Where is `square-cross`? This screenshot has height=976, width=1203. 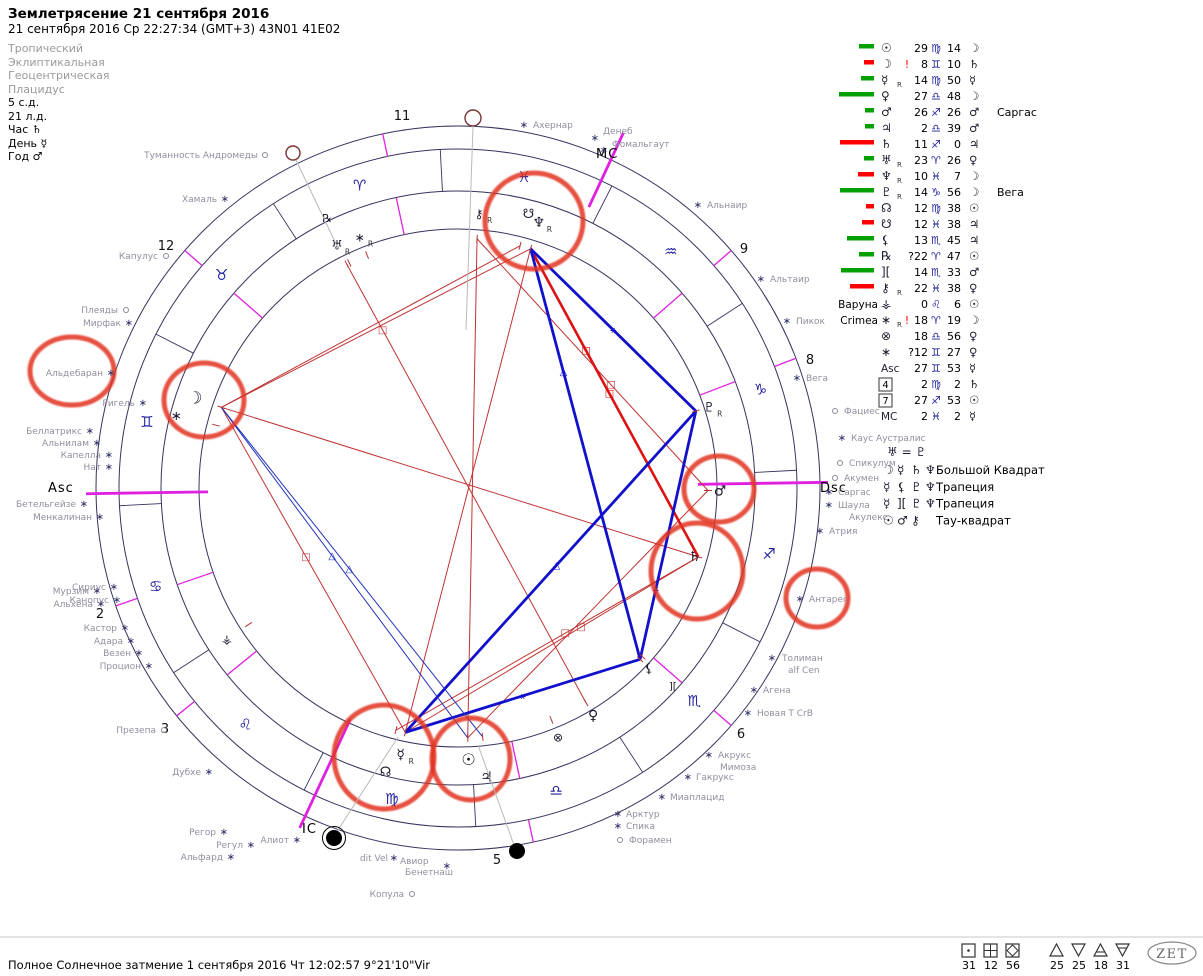
square-cross is located at coordinates (990, 950).